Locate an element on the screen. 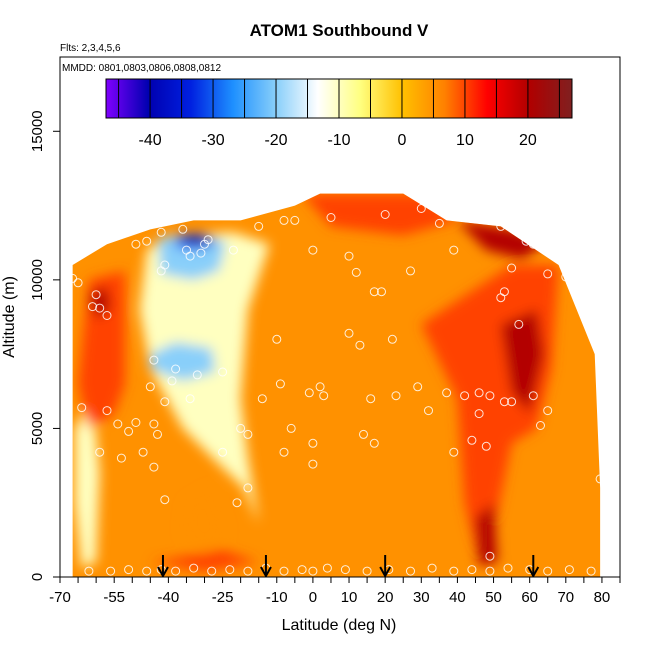  x-tick-label: 70 is located at coordinates (565, 597).